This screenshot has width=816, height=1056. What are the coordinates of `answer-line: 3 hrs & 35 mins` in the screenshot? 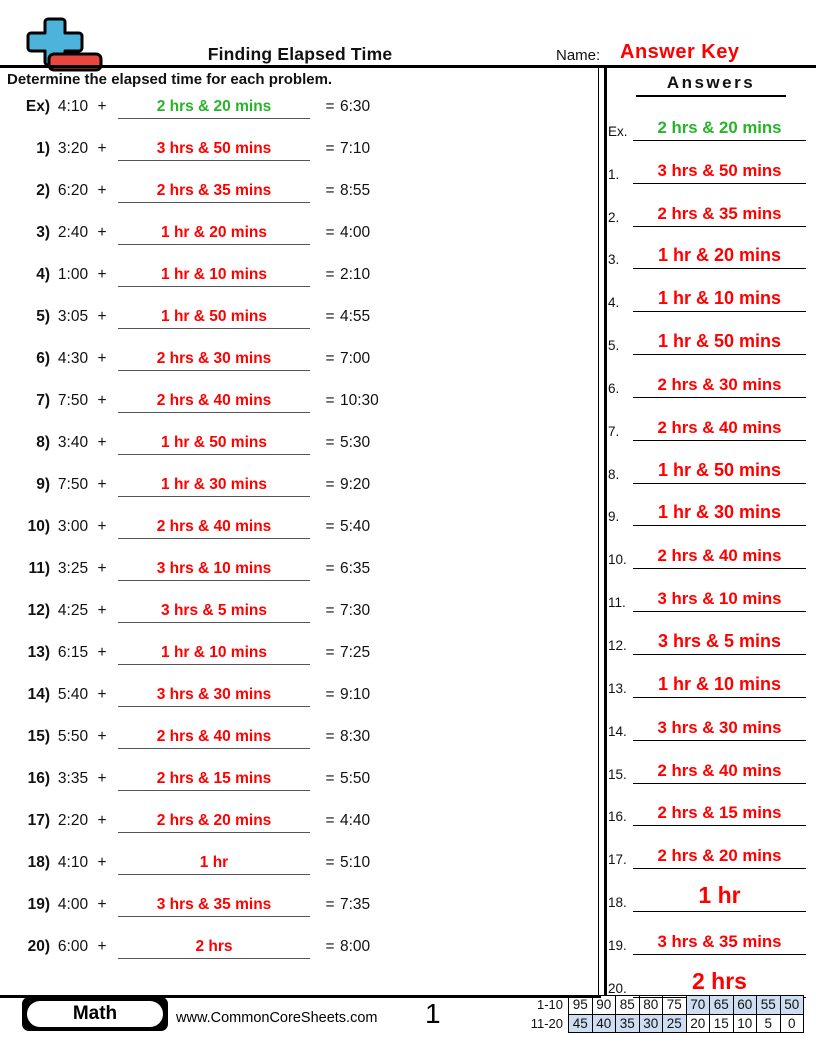 It's located at (719, 943).